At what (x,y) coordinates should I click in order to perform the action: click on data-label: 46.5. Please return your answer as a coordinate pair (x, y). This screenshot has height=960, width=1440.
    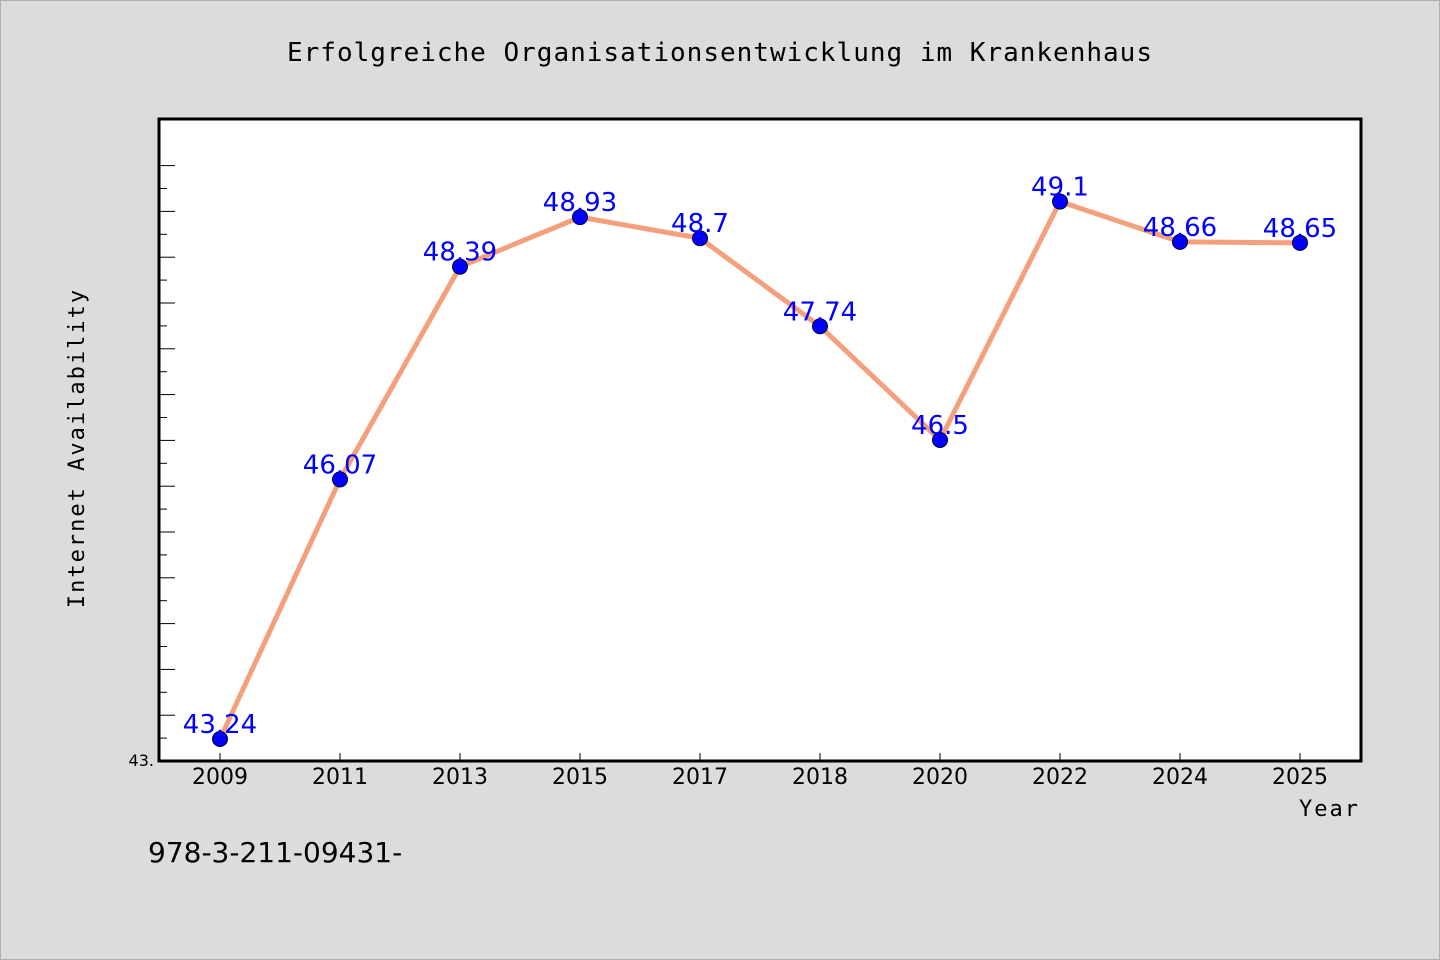
    Looking at the image, I should click on (940, 426).